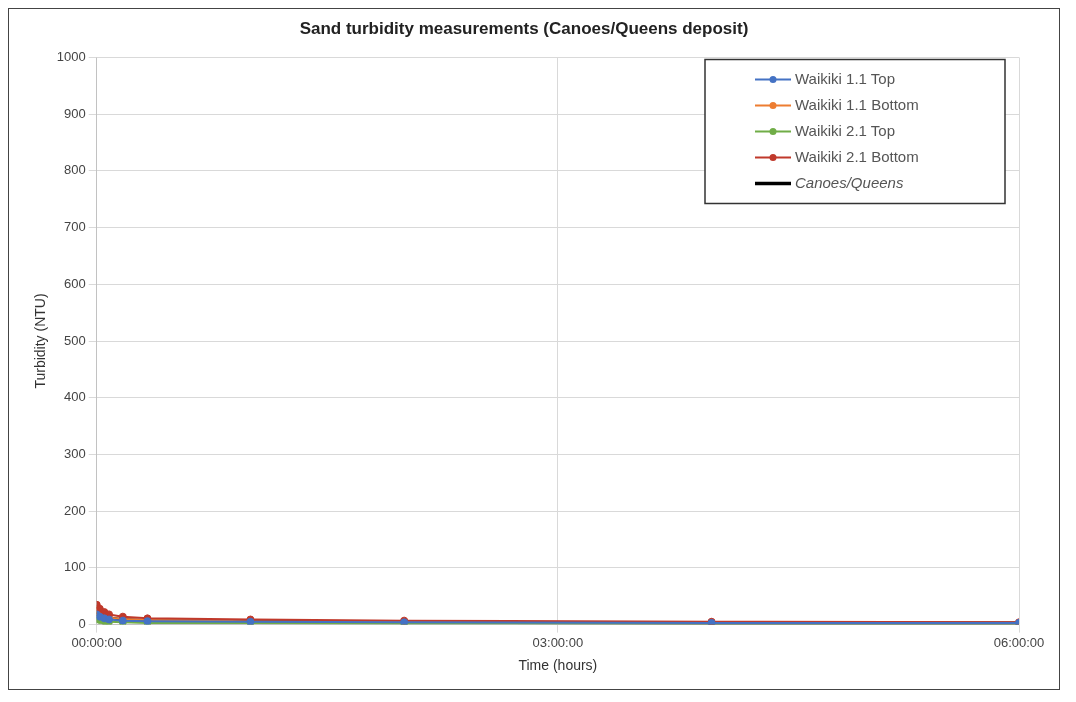 The height and width of the screenshot is (702, 1076). What do you see at coordinates (75, 113) in the screenshot?
I see `y-tick-label: 900` at bounding box center [75, 113].